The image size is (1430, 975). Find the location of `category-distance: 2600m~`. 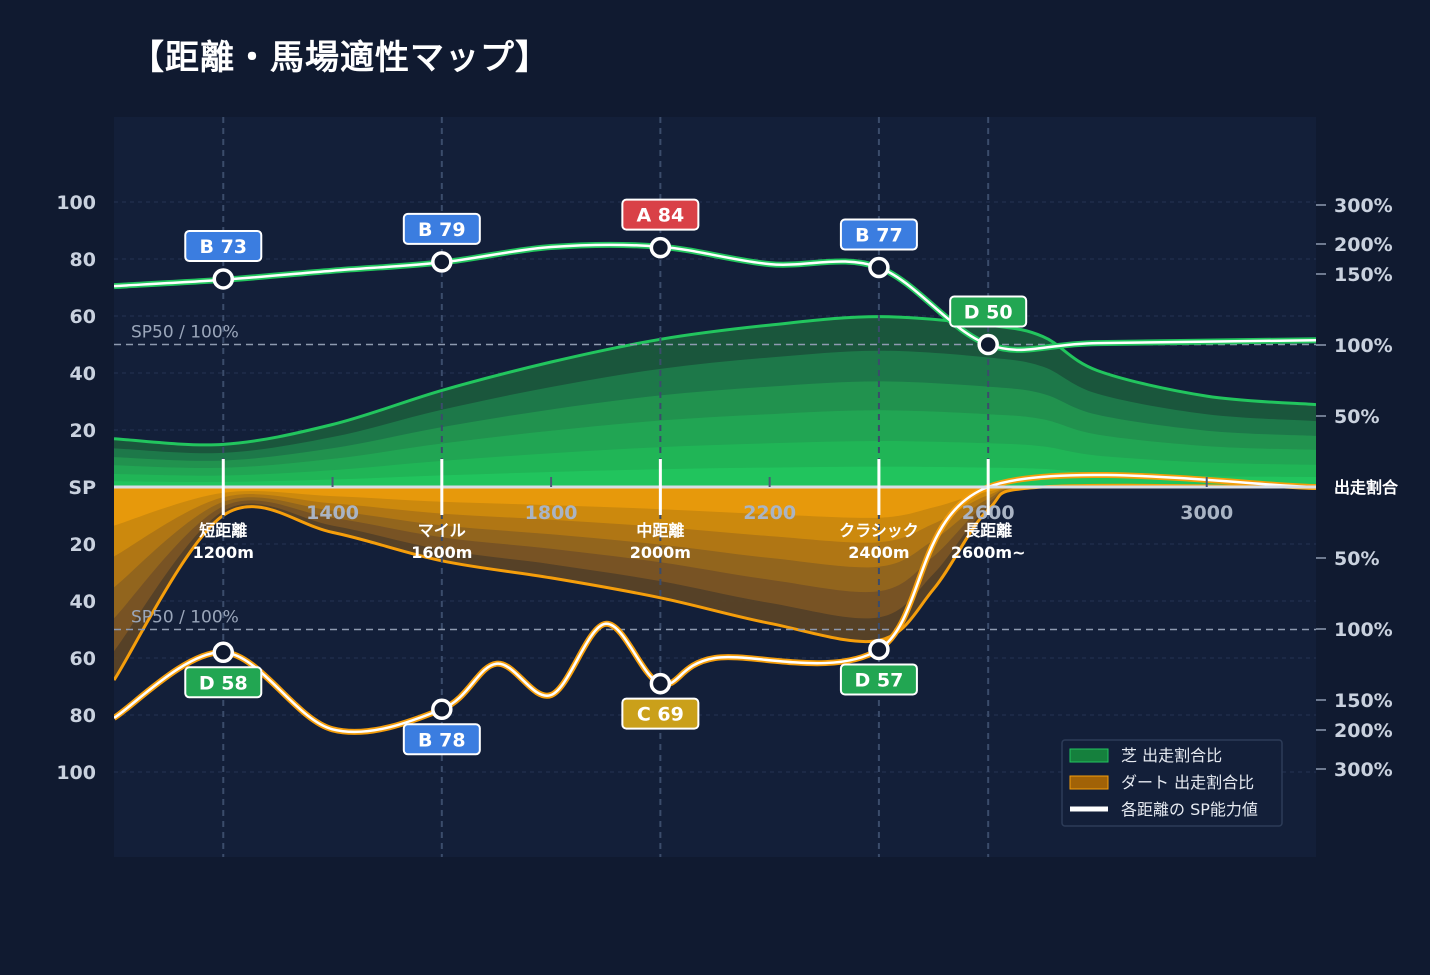

category-distance: 2600m~ is located at coordinates (988, 552).